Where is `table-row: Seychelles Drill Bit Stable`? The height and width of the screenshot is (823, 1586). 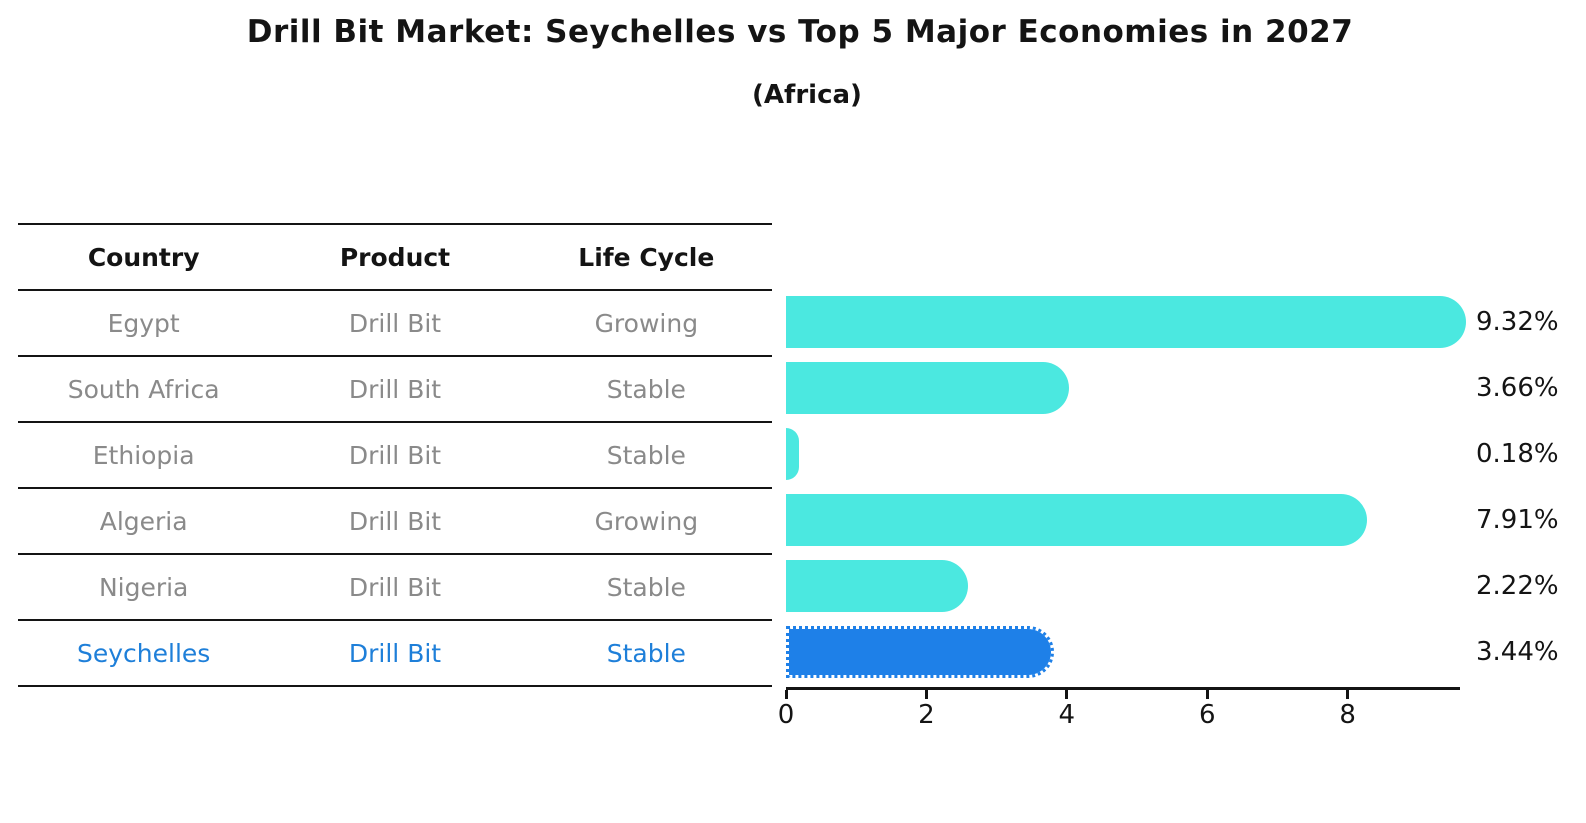 table-row: Seychelles Drill Bit Stable is located at coordinates (395, 652).